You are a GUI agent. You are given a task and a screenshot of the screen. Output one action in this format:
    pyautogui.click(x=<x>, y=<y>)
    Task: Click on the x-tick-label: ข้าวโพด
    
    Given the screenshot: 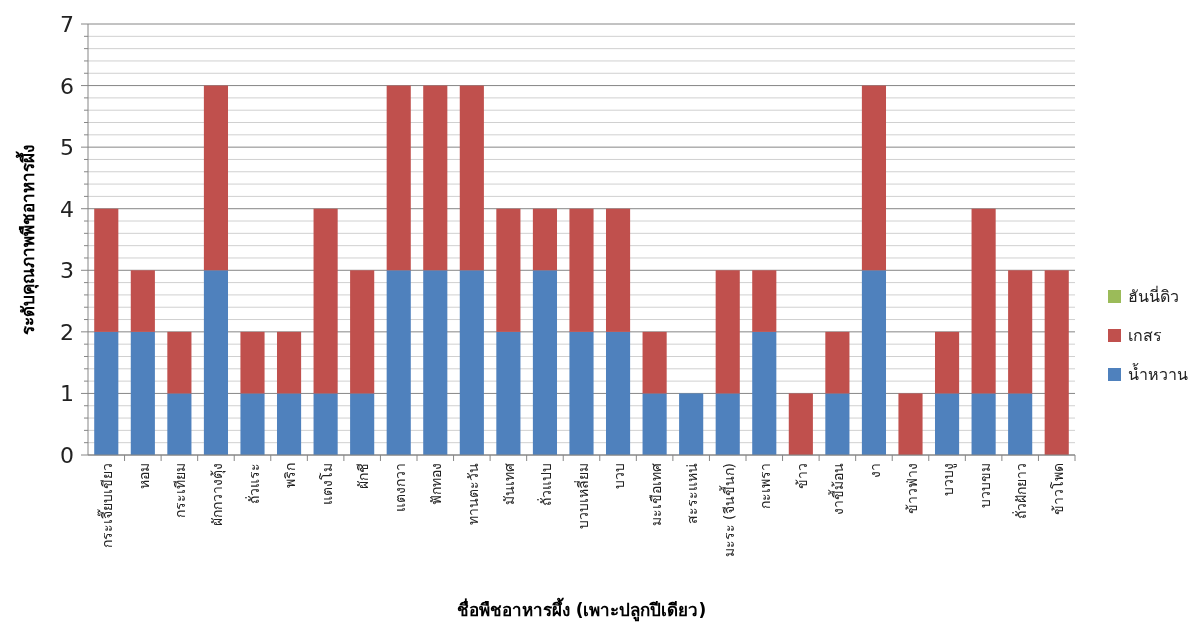 What is the action you would take?
    pyautogui.click(x=1057, y=489)
    